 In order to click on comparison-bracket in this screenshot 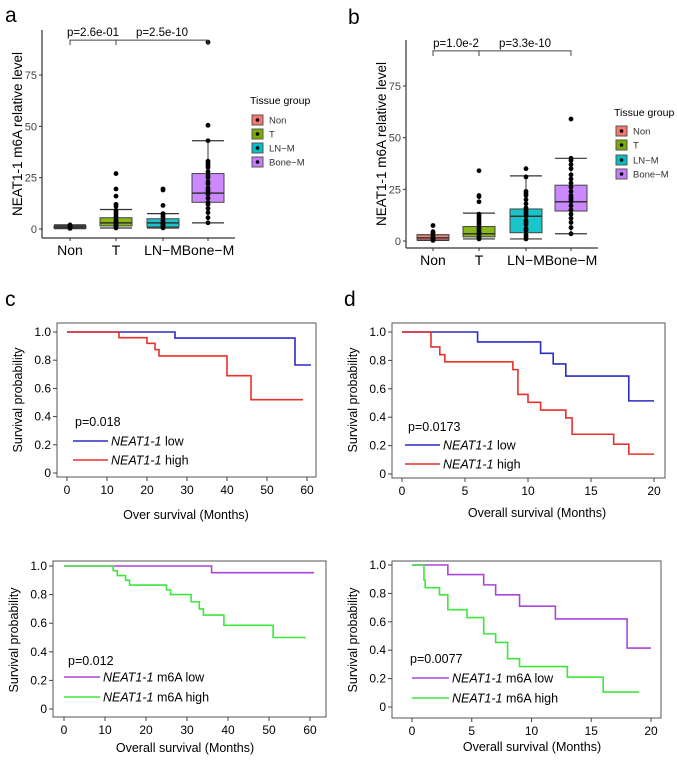, I will do `click(162, 42)`.